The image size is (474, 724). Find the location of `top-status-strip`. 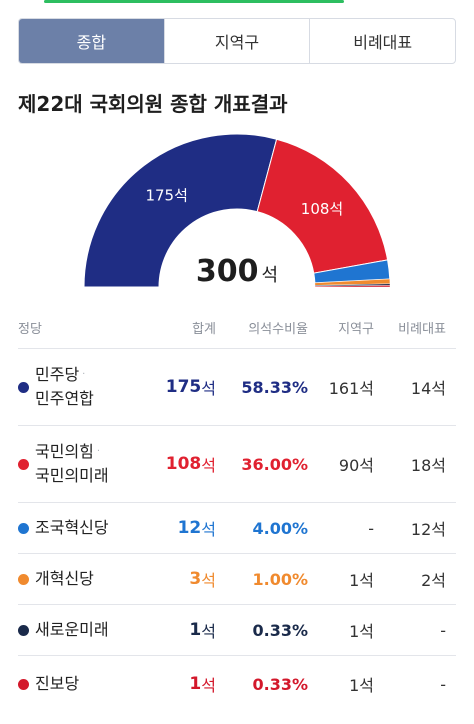

top-status-strip is located at coordinates (237, 1).